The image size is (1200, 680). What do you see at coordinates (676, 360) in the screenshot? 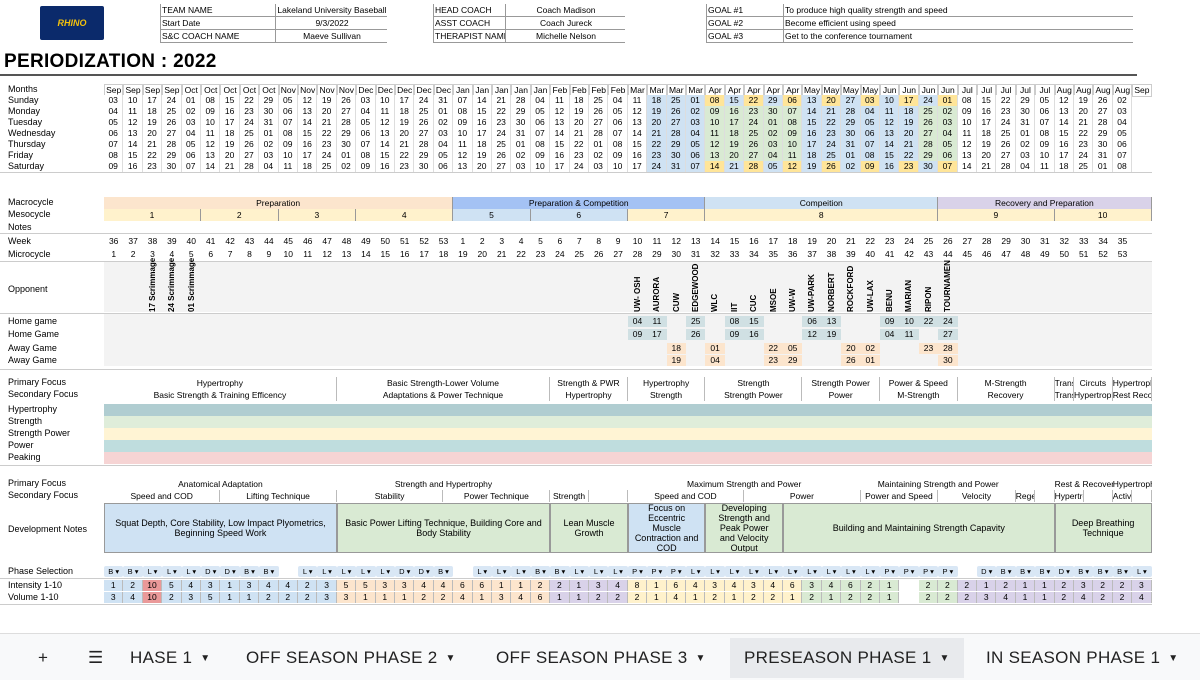
I see `away-game-cell: 19` at bounding box center [676, 360].